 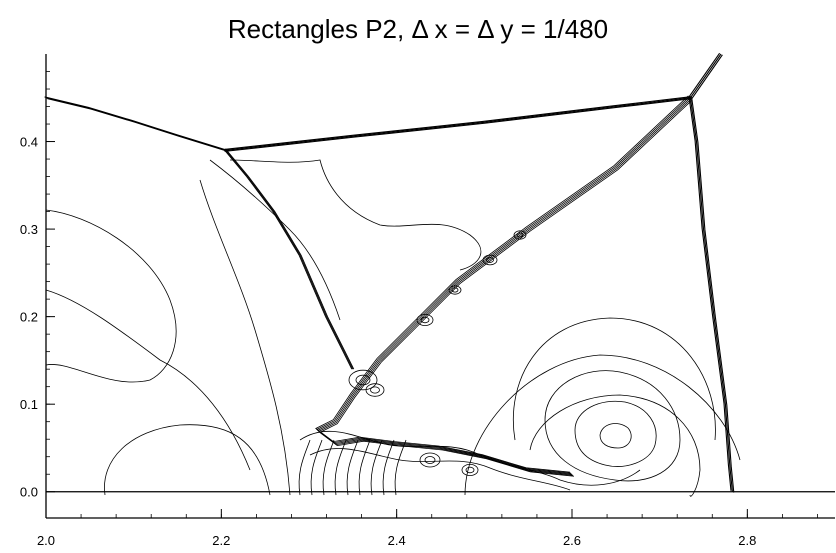 I want to click on x-tick-label: 2.2, so click(x=221, y=540).